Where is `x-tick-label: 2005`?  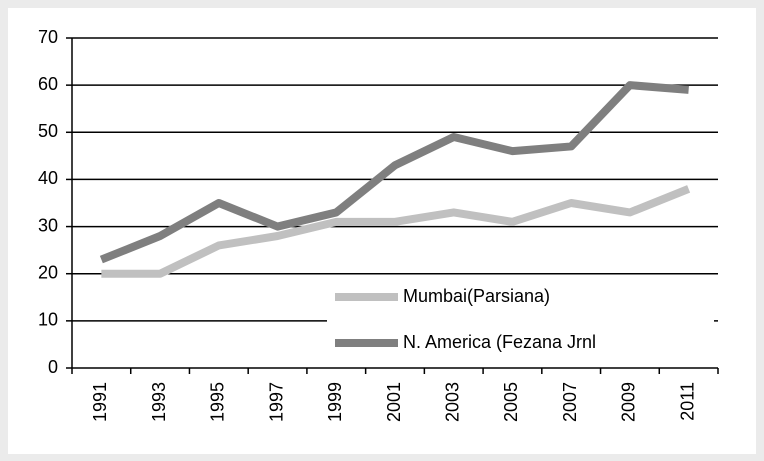
x-tick-label: 2005 is located at coordinates (511, 402).